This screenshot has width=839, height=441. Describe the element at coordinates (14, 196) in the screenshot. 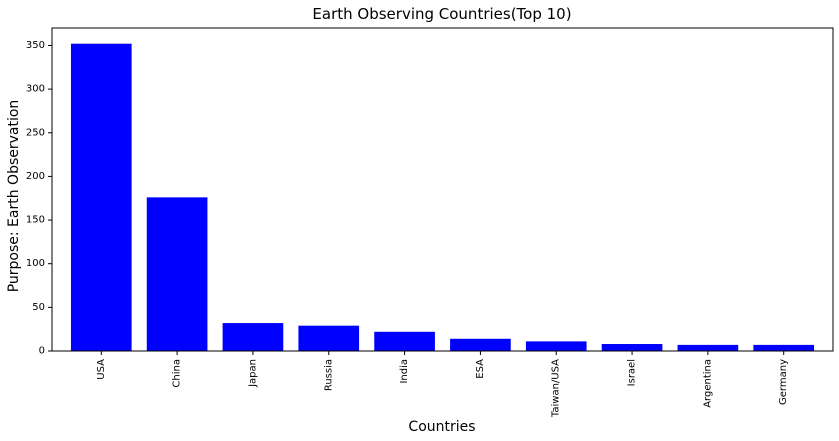

I see `y-axis-label: Purpose: Earth Observation` at that location.